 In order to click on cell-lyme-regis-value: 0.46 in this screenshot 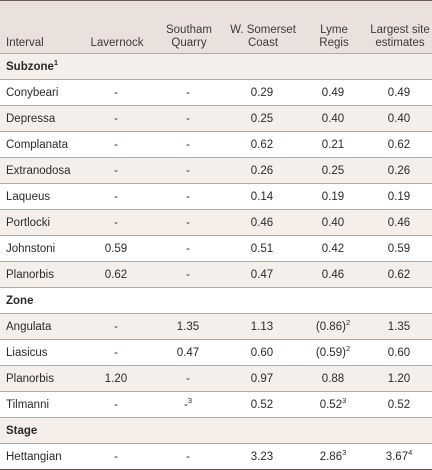, I will do `click(333, 274)`.